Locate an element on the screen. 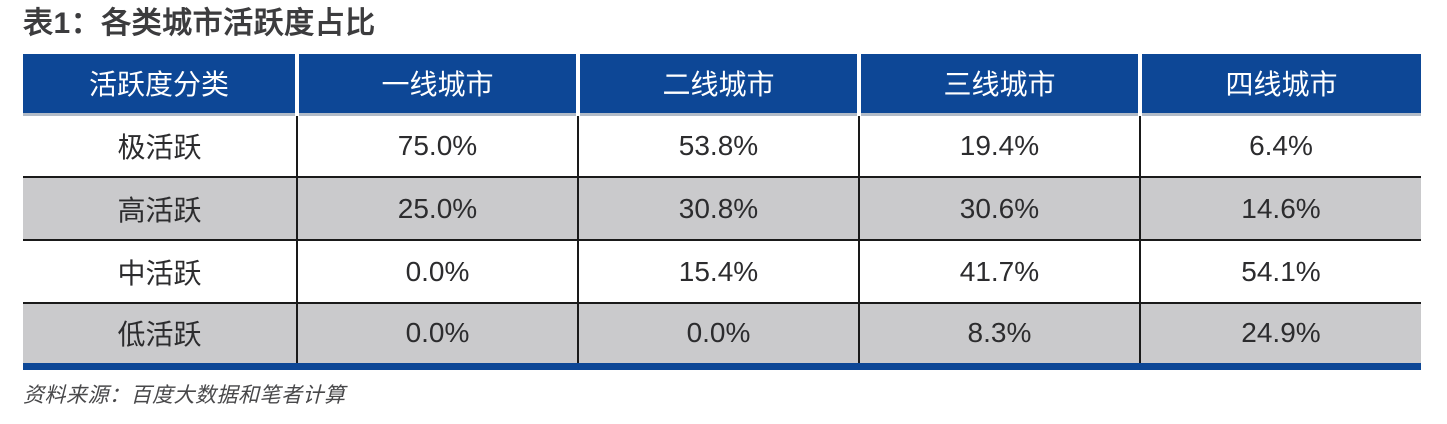  table-row-highly-active: 高活跃 25.0% 30.8% 30.6% 14.6% is located at coordinates (722, 208).